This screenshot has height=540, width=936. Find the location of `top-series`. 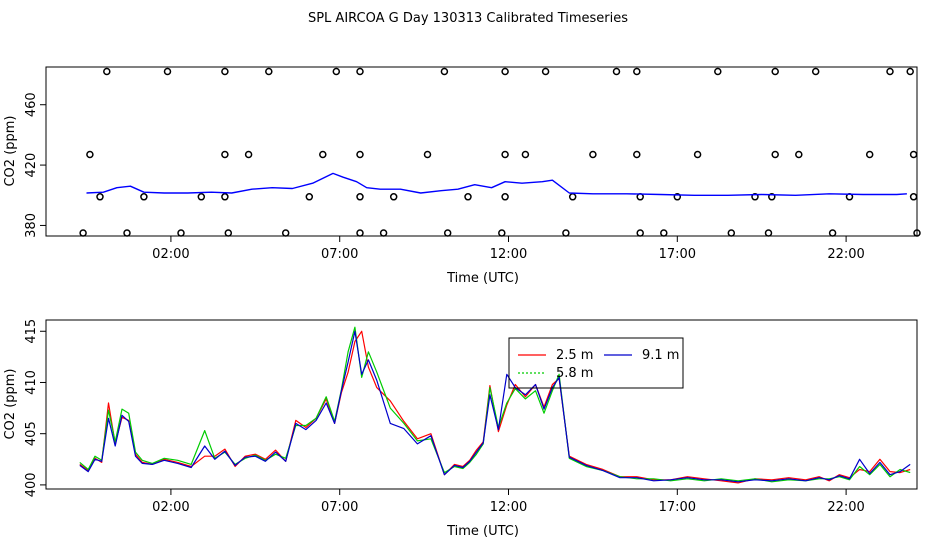

top-series is located at coordinates (496, 184).